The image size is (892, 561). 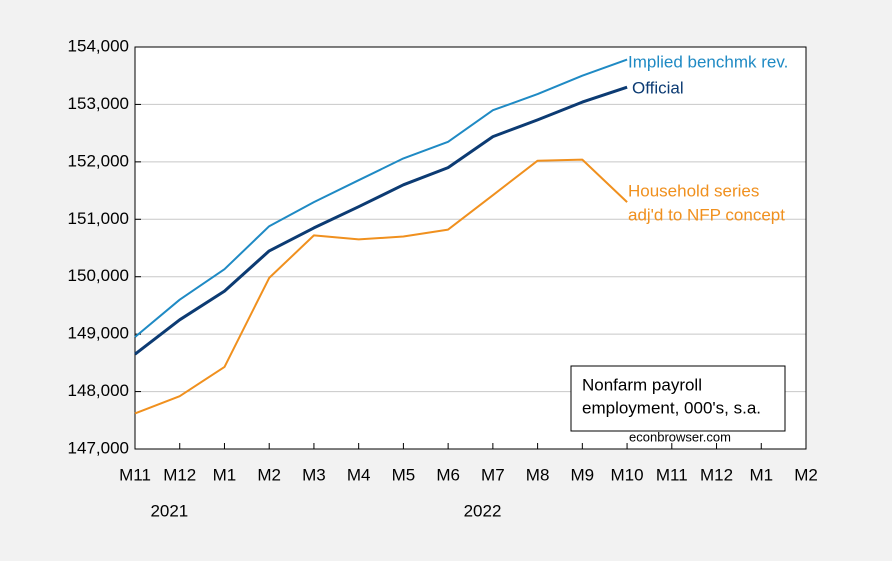 What do you see at coordinates (493, 474) in the screenshot?
I see `x-tick-label: M7` at bounding box center [493, 474].